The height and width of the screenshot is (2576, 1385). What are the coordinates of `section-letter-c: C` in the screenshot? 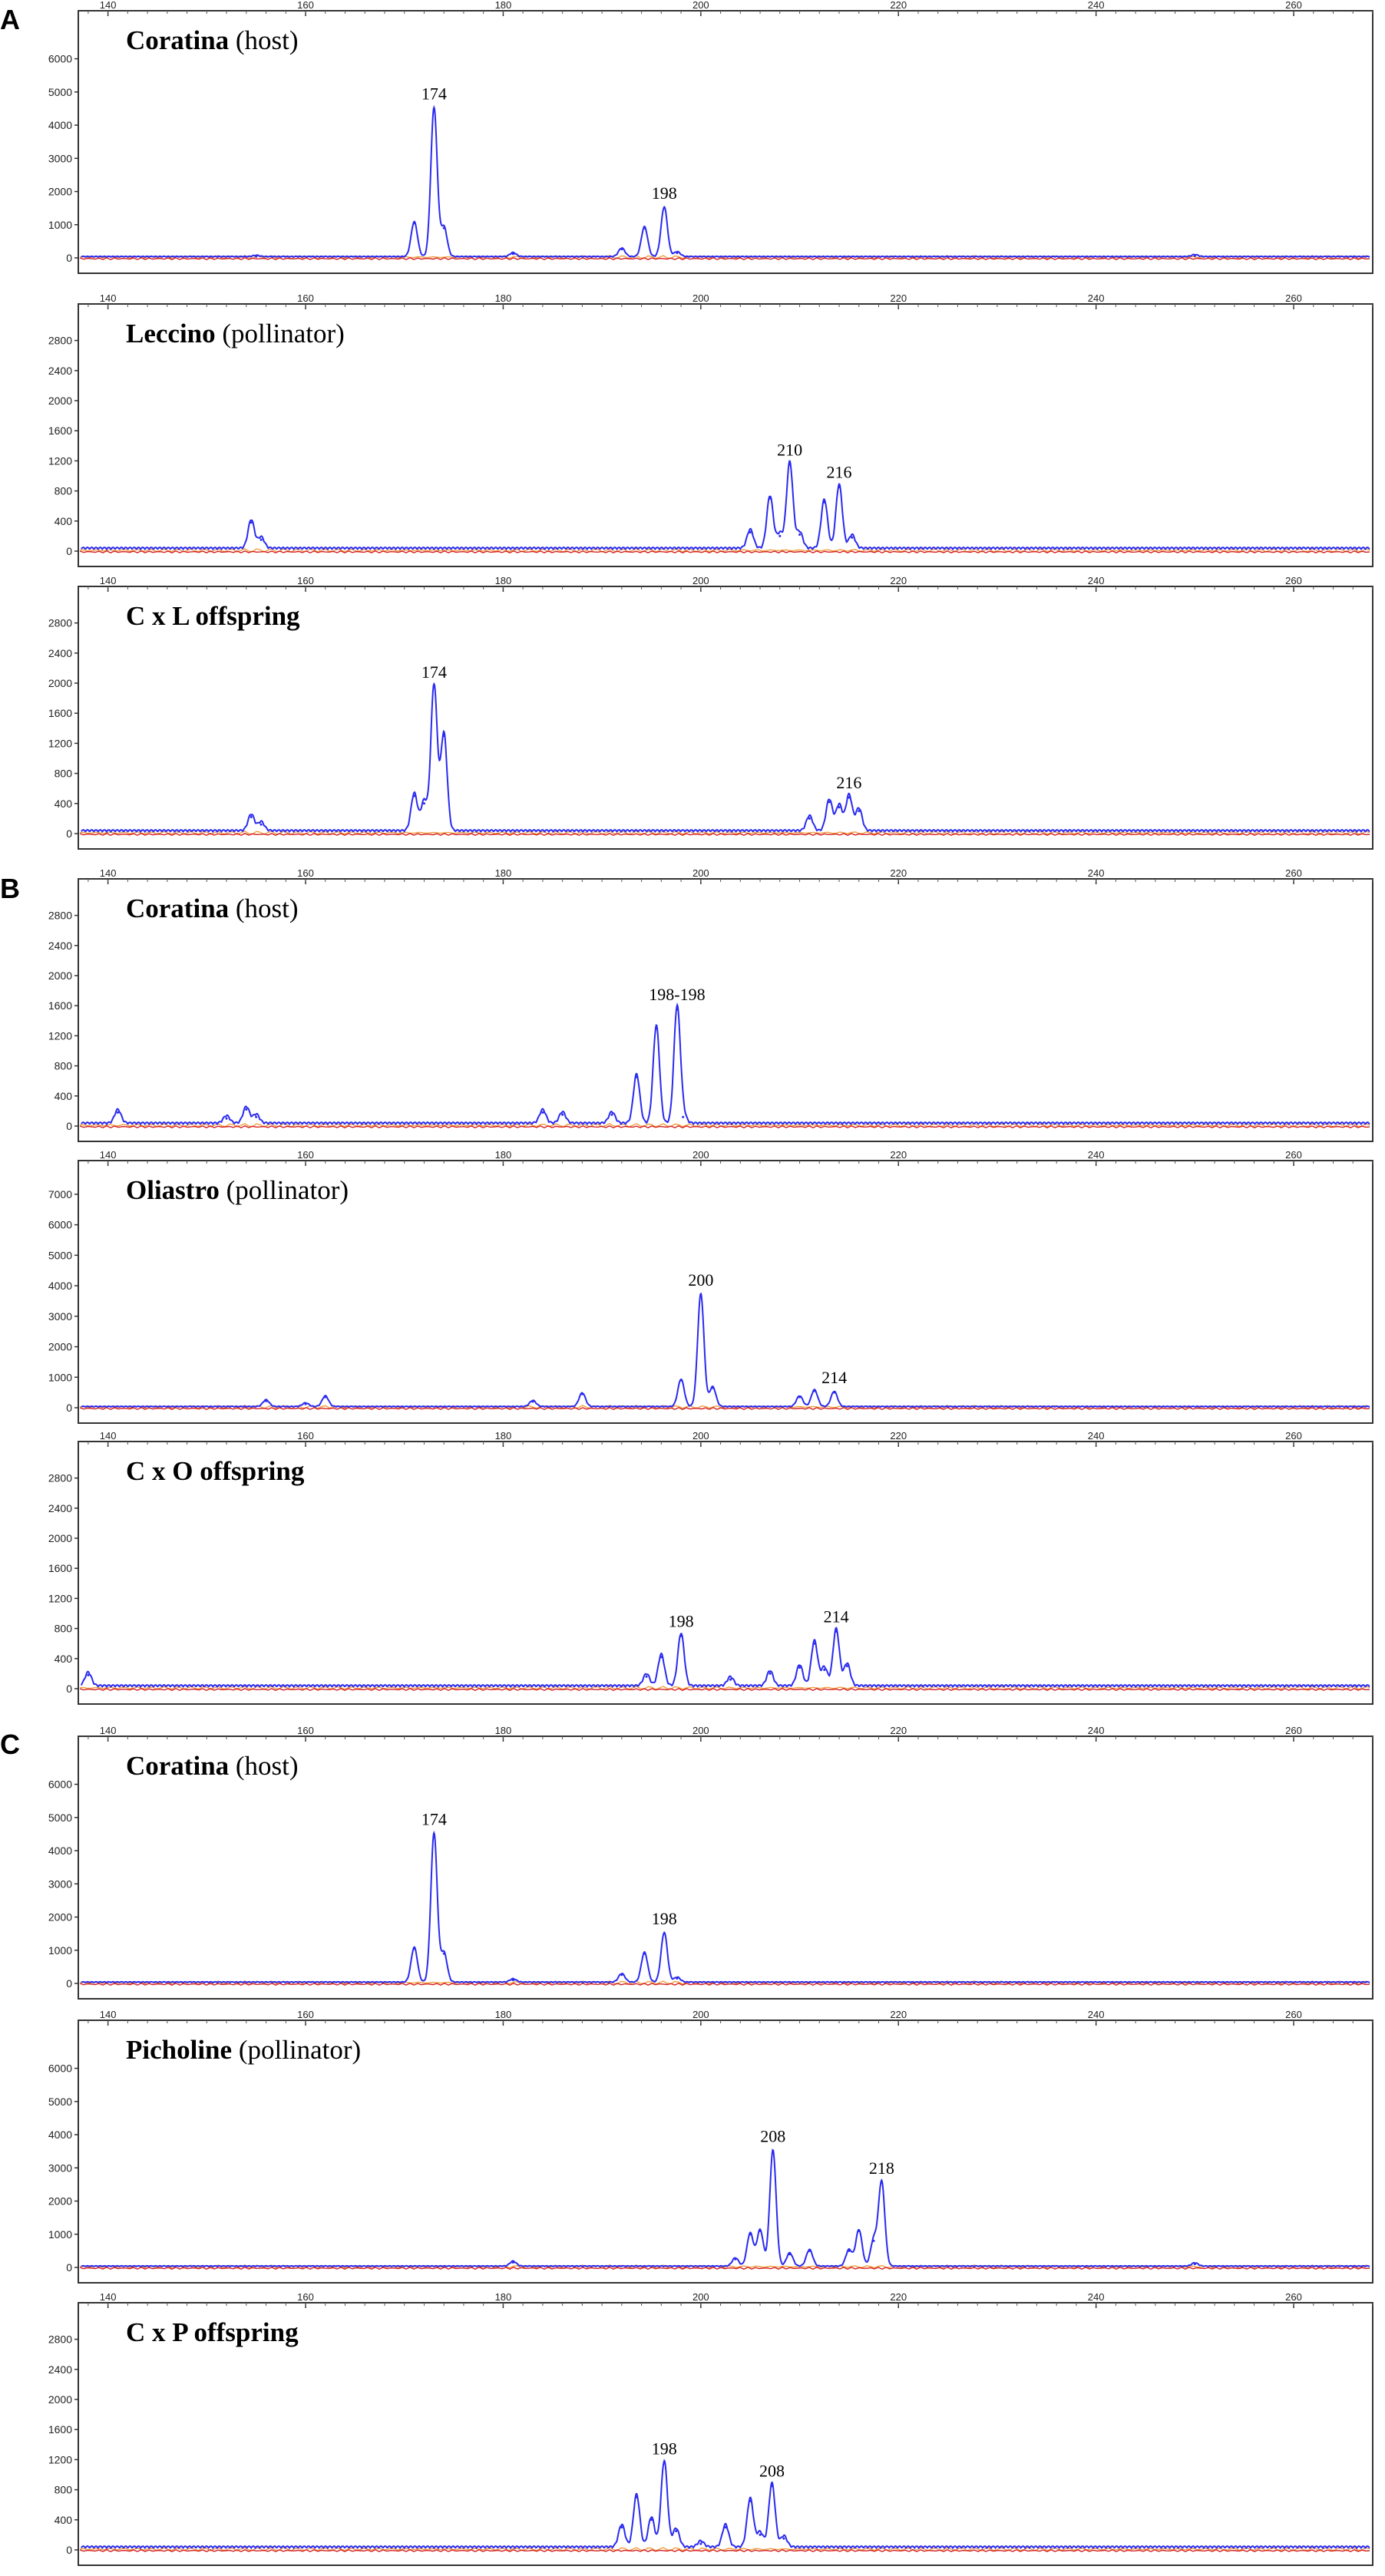 It's located at (10, 1744).